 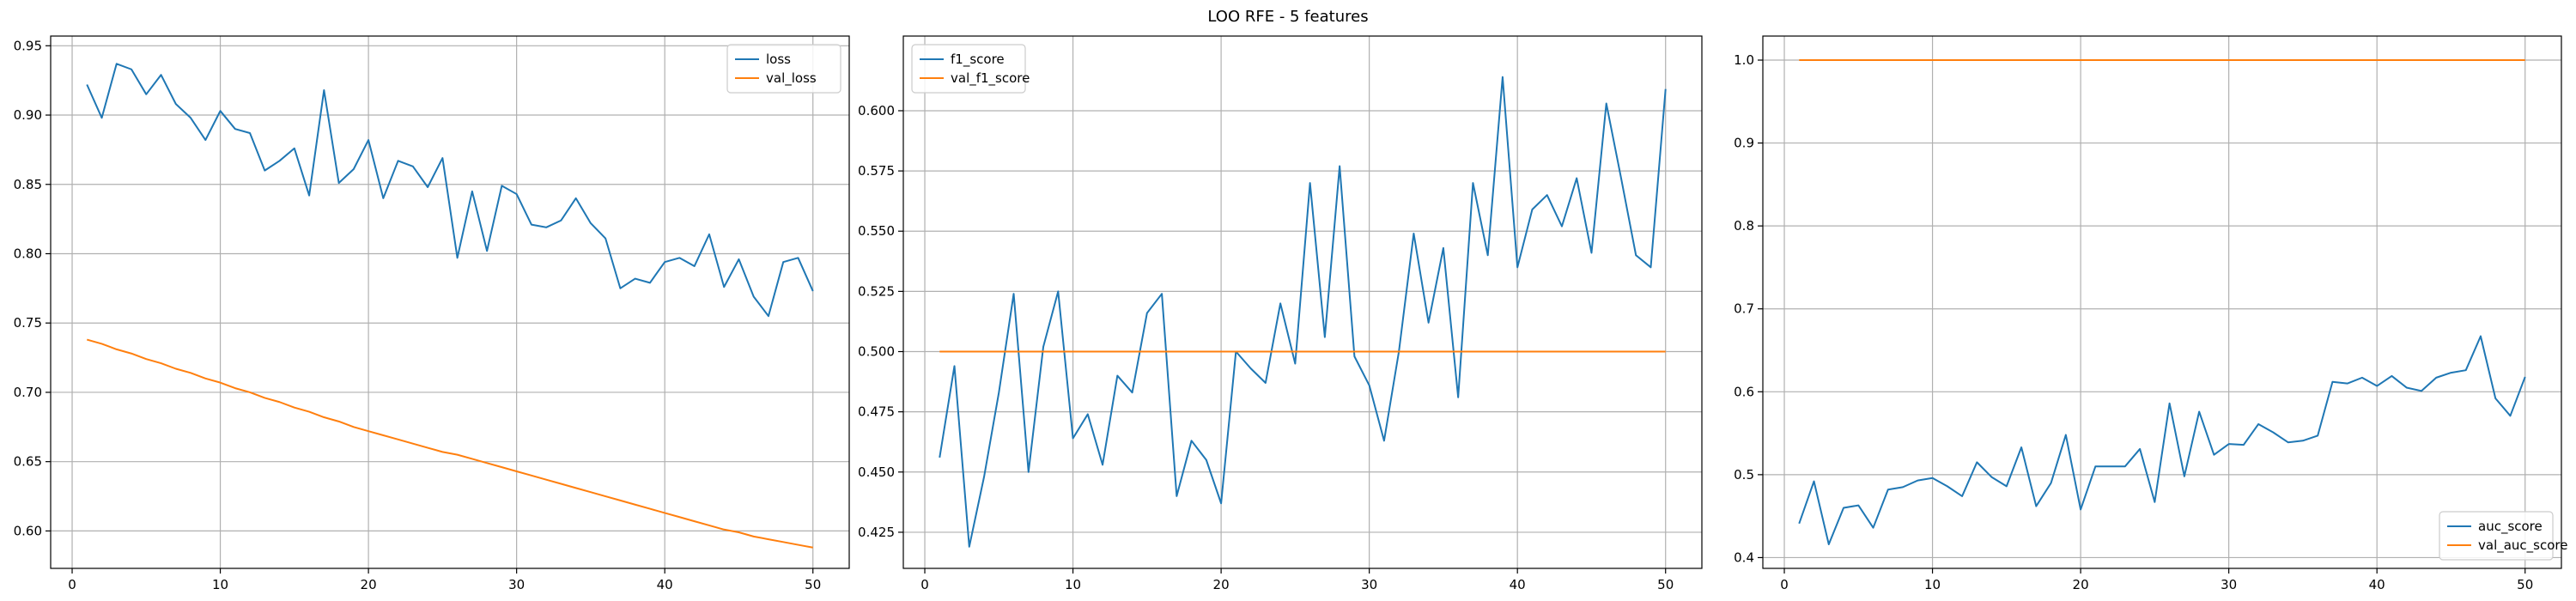 What do you see at coordinates (1744, 226) in the screenshot?
I see `y-tick-label: 0.8` at bounding box center [1744, 226].